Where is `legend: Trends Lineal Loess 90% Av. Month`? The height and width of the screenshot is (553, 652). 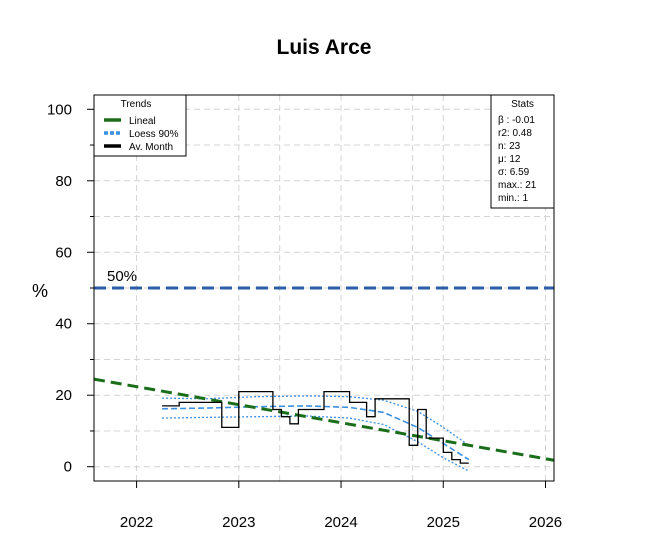
legend: Trends Lineal Loess 90% Av. Month is located at coordinates (140, 125).